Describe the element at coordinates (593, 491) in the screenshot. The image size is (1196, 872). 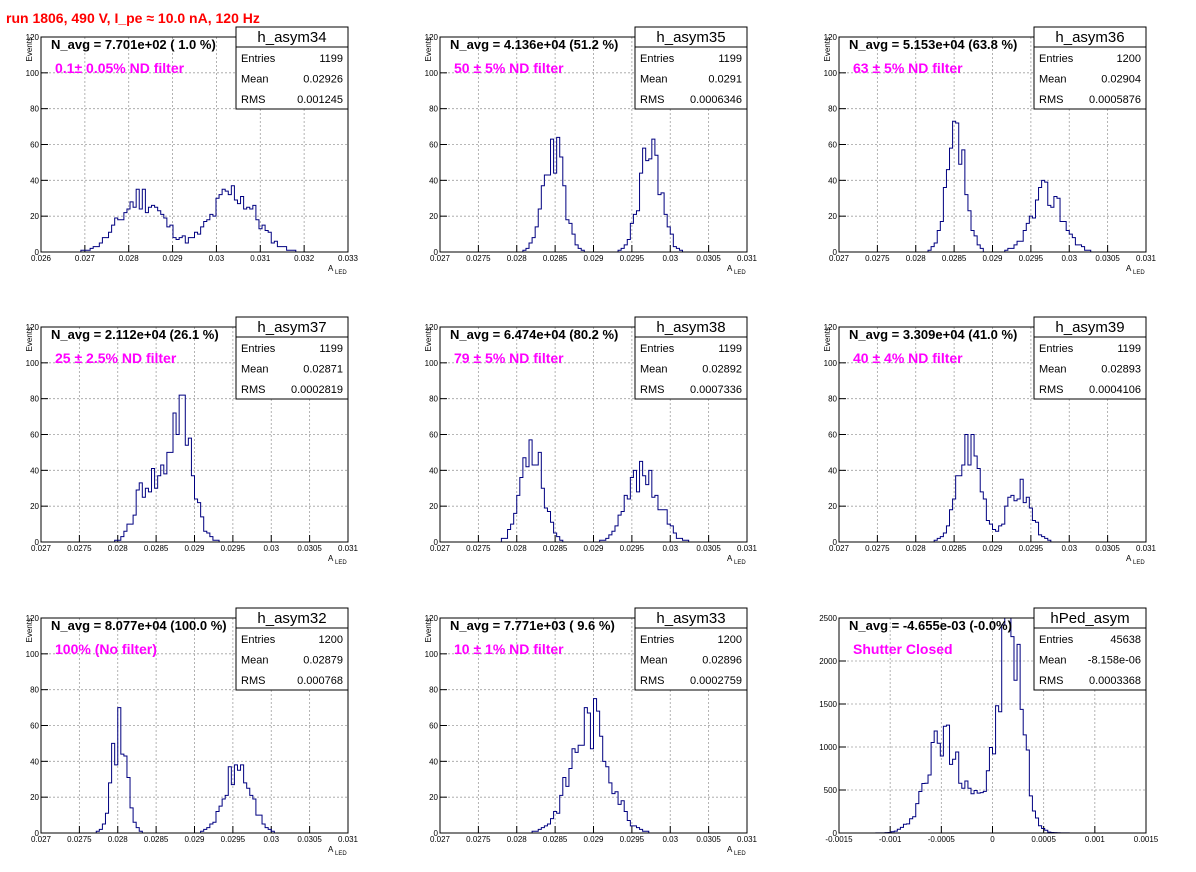
I see `histogram-series` at that location.